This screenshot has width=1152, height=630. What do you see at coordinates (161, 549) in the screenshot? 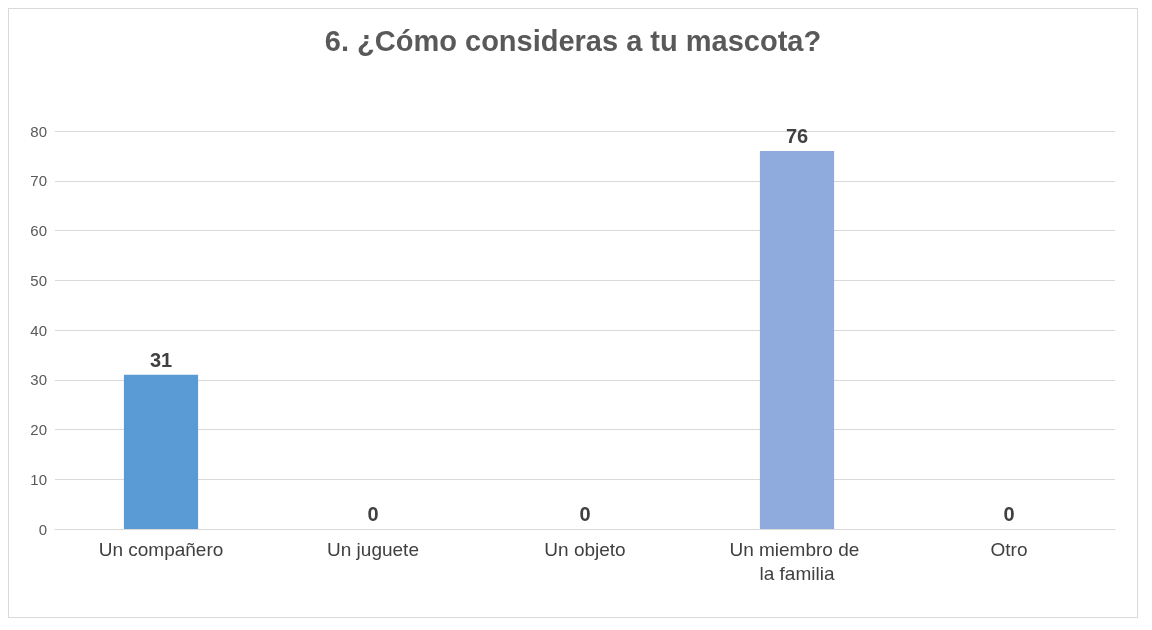
I see `x-tick-label: Un compañero` at bounding box center [161, 549].